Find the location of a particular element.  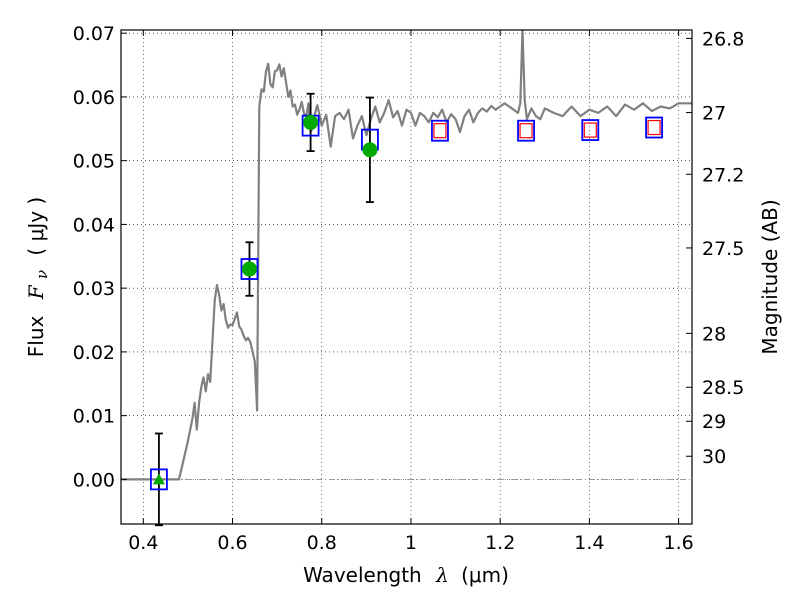

x-tick-label: 1 is located at coordinates (411, 543).